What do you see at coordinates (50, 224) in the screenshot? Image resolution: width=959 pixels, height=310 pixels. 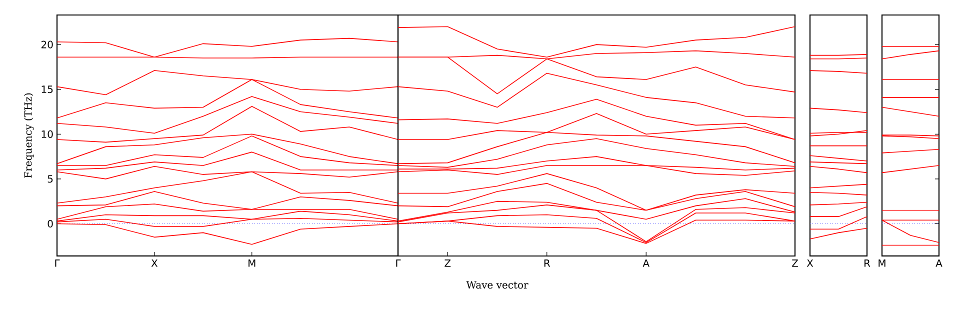 I see `y-tick-label: 0` at bounding box center [50, 224].